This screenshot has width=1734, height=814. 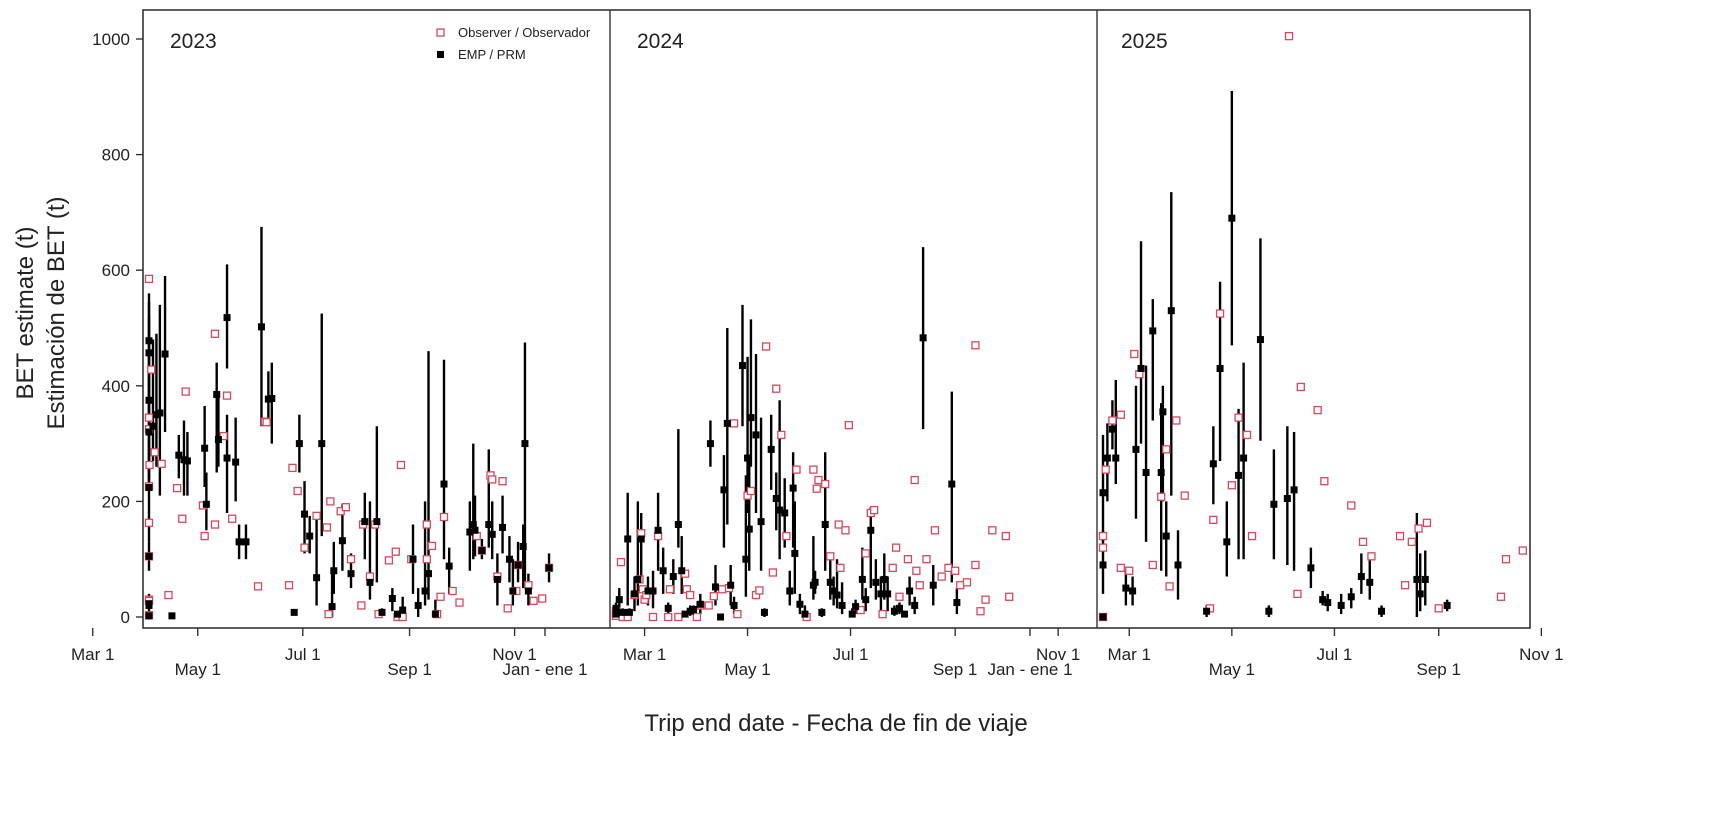 I want to click on legend: Observer / Observador EMP / PRM, so click(x=513, y=43).